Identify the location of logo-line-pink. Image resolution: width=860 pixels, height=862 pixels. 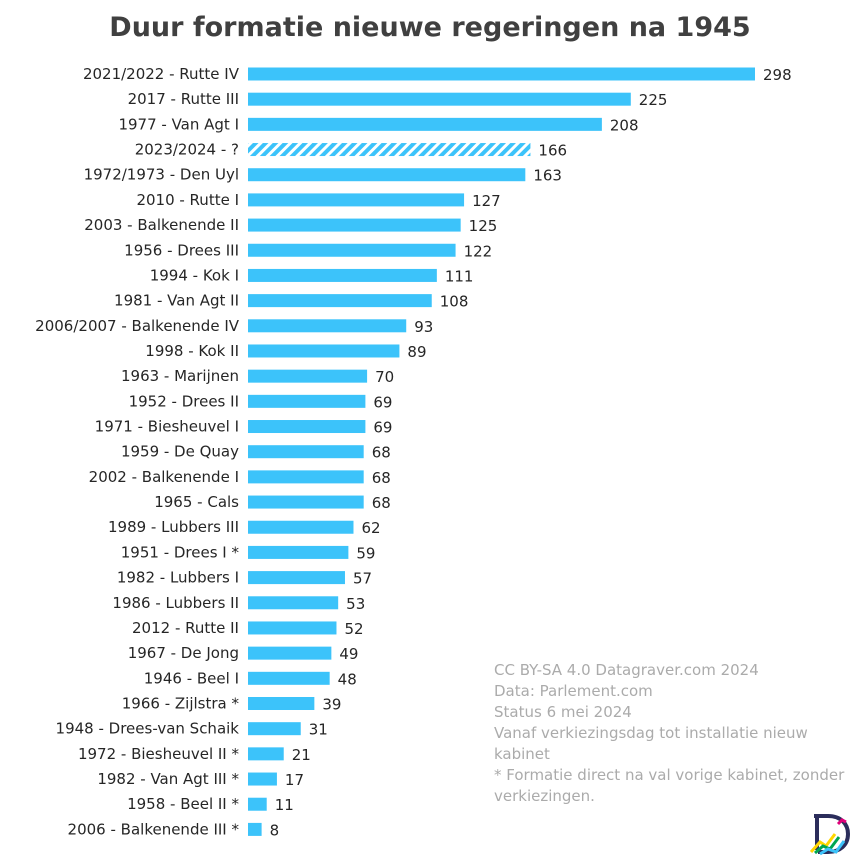
(841, 822).